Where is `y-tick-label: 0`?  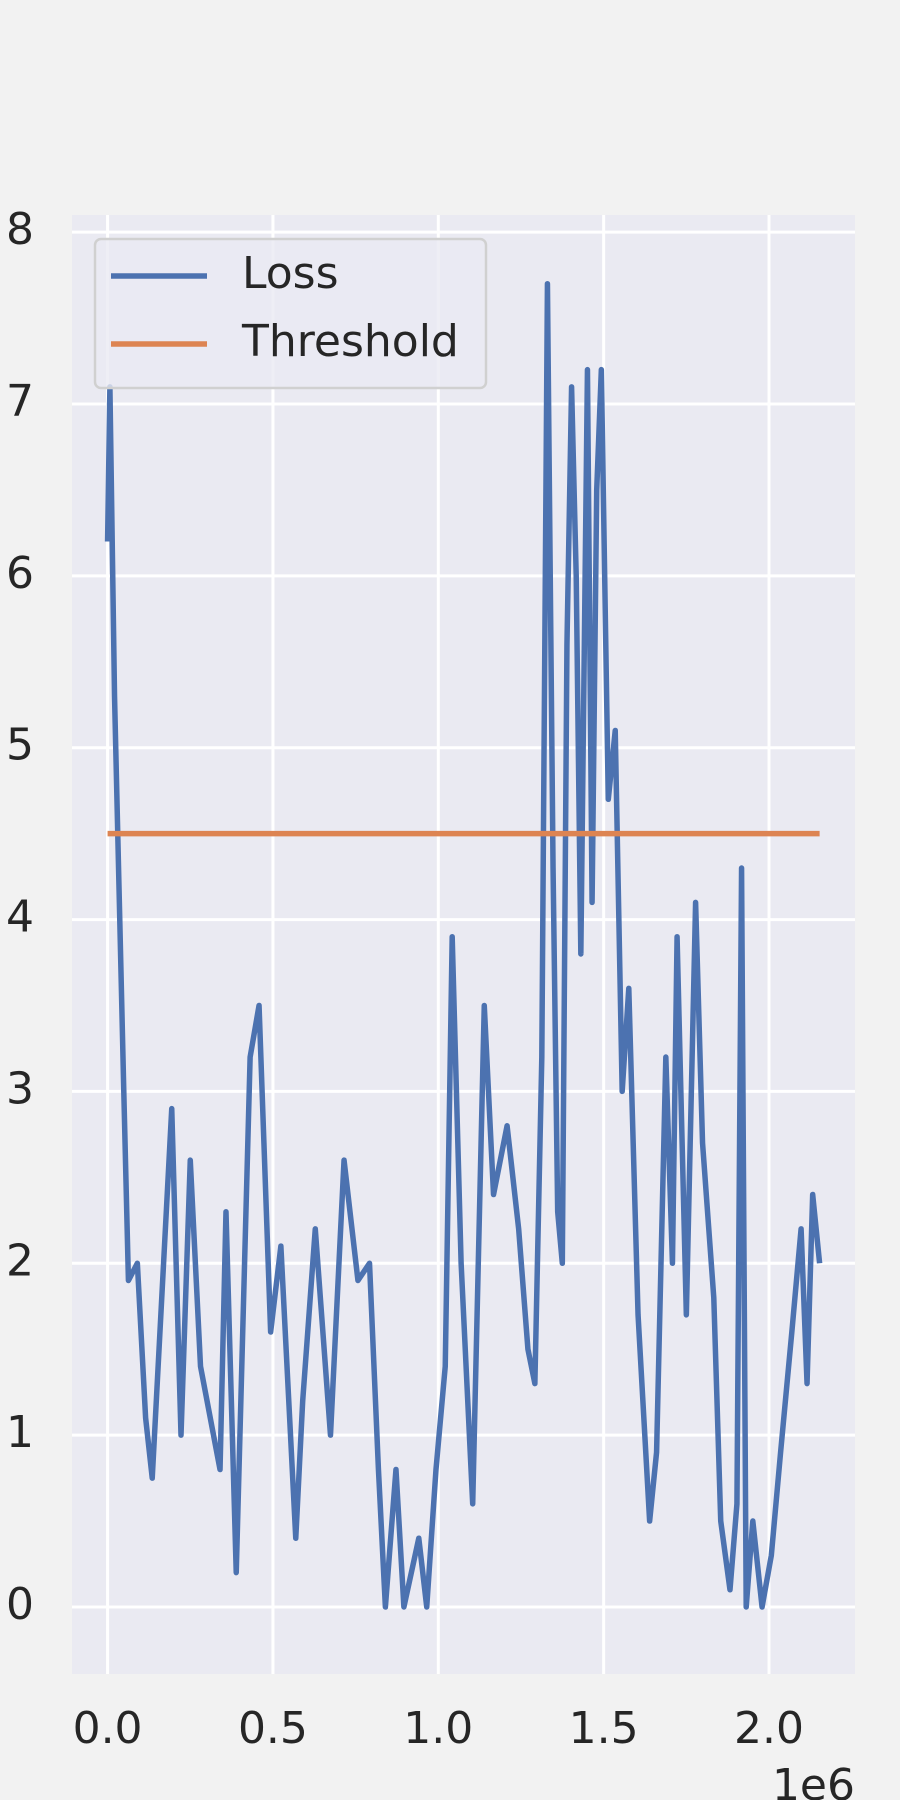 y-tick-label: 0 is located at coordinates (20, 1604).